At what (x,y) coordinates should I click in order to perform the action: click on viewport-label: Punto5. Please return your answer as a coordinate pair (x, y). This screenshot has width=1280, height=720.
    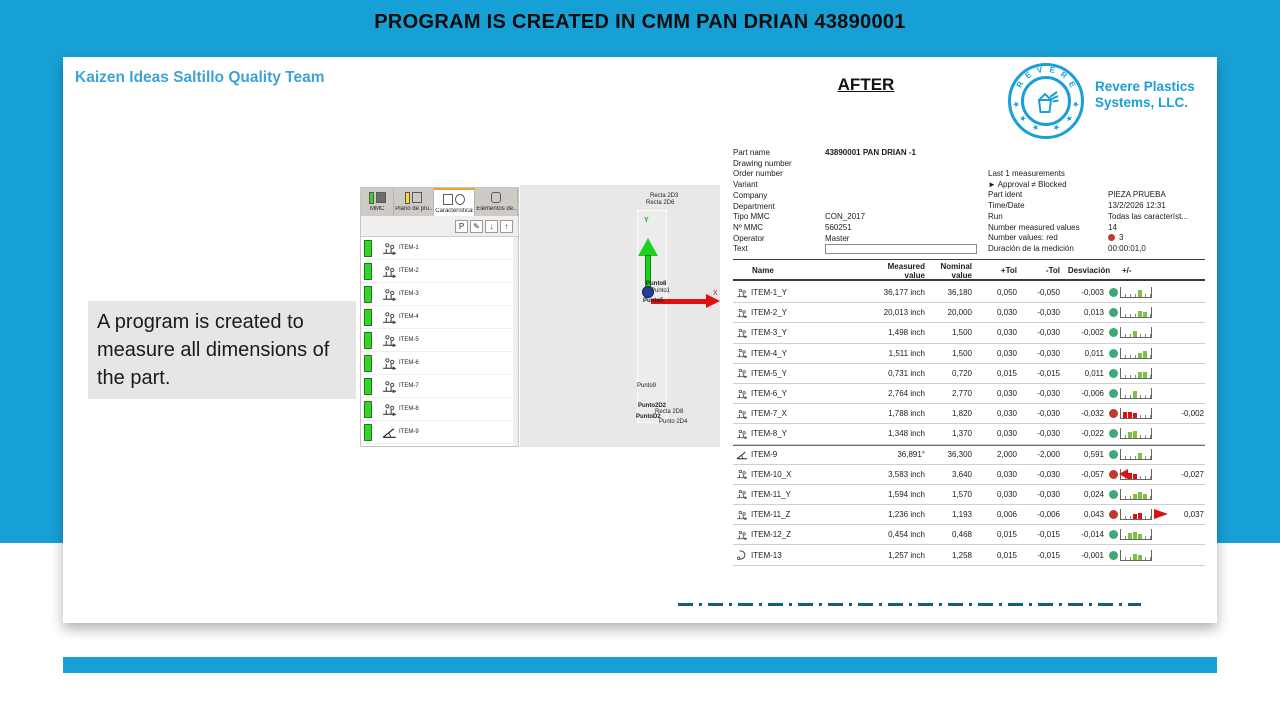
    Looking at the image, I should click on (653, 301).